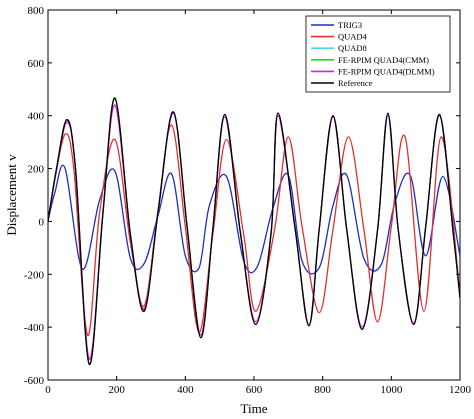 This screenshot has height=419, width=474. I want to click on legend-label-quad8: QUAD8, so click(352, 48).